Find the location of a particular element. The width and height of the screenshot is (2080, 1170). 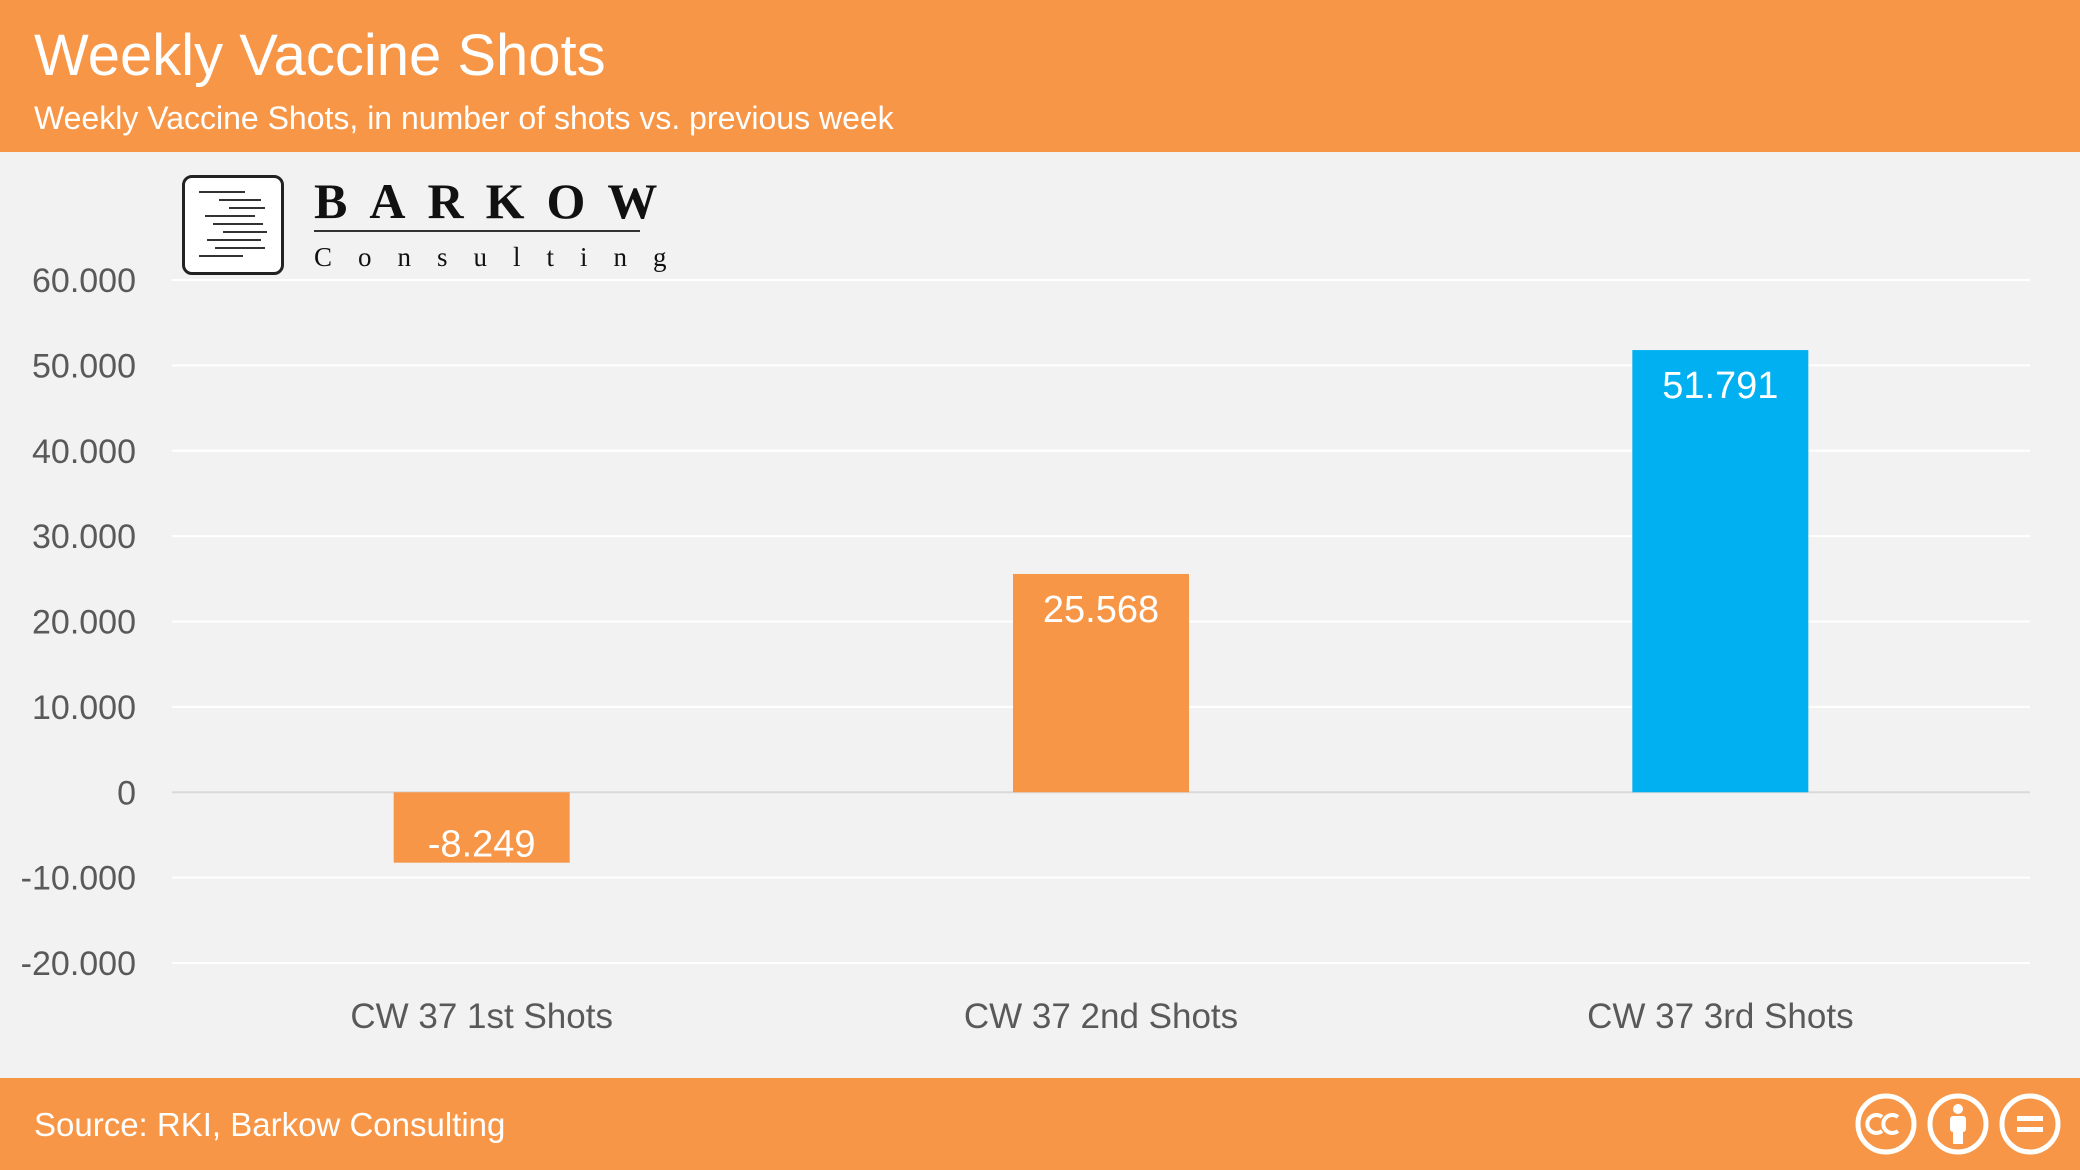

y-tick-label: 40.000 is located at coordinates (84, 452).